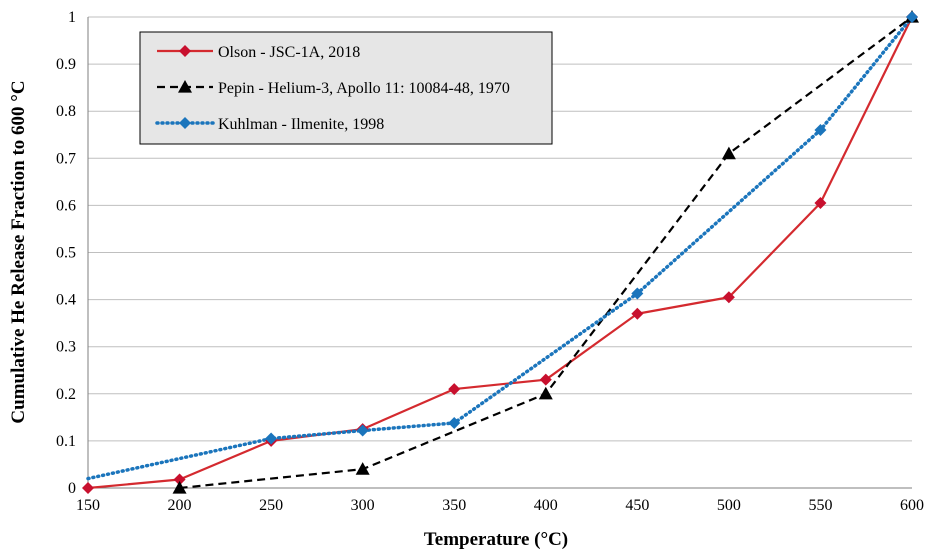 The image size is (927, 558). What do you see at coordinates (66, 205) in the screenshot?
I see `y-tick-label: 0.6` at bounding box center [66, 205].